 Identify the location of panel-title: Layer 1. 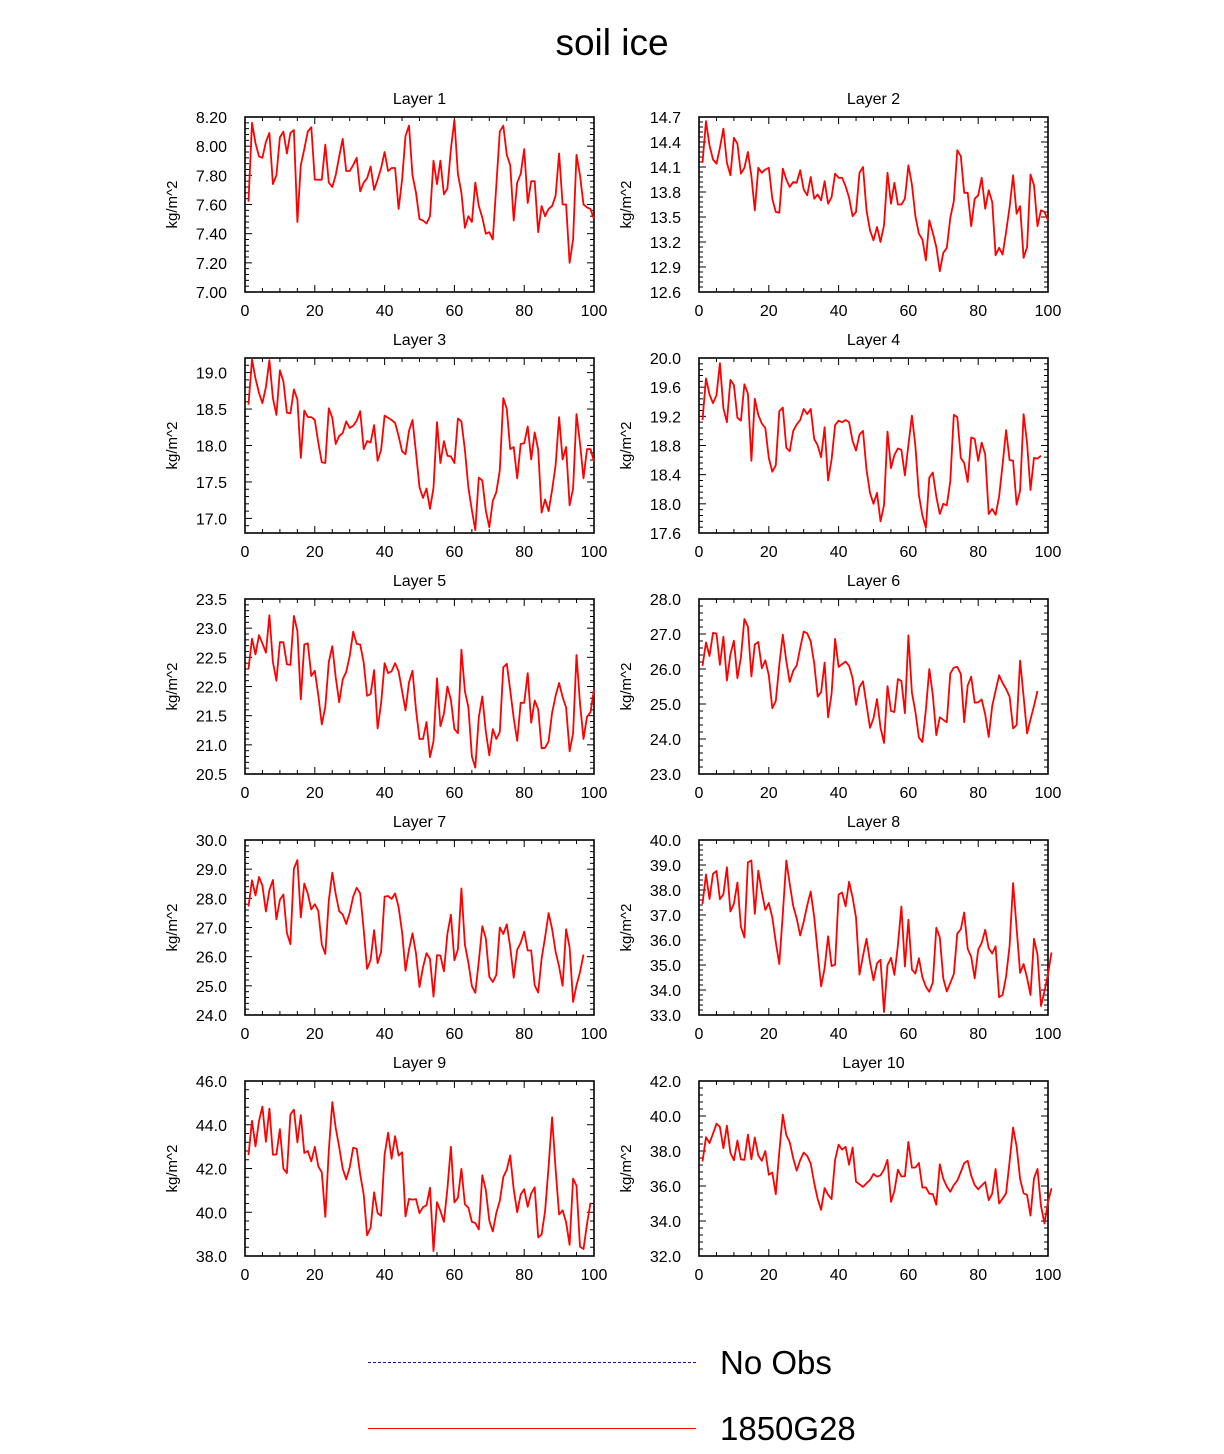
(419, 99).